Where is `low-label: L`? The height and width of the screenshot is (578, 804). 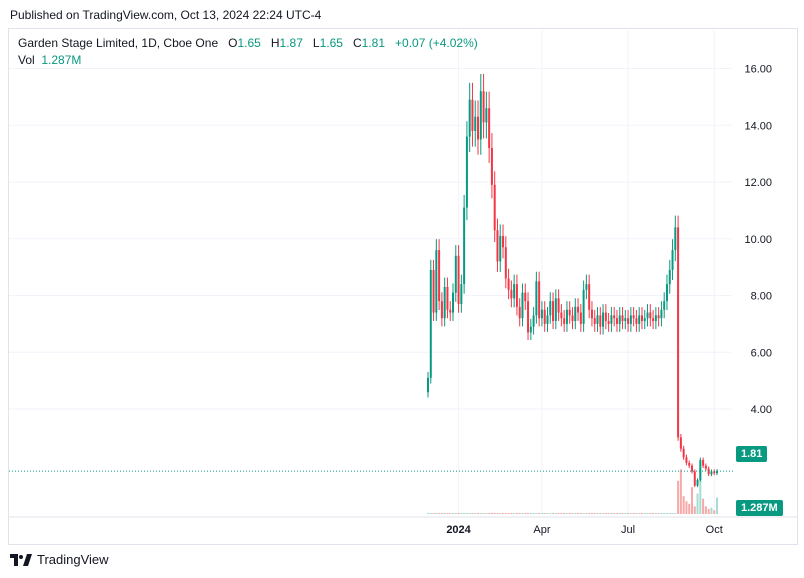
low-label: L is located at coordinates (316, 43).